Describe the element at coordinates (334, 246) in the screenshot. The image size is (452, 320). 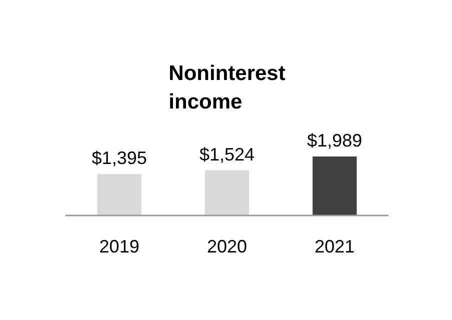
I see `x-tick-label: 2021` at that location.